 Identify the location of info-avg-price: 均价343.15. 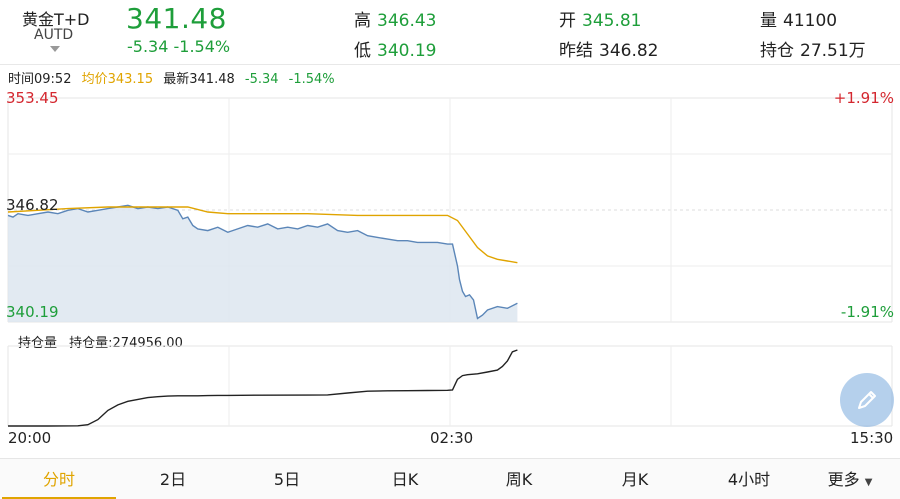
(117, 79).